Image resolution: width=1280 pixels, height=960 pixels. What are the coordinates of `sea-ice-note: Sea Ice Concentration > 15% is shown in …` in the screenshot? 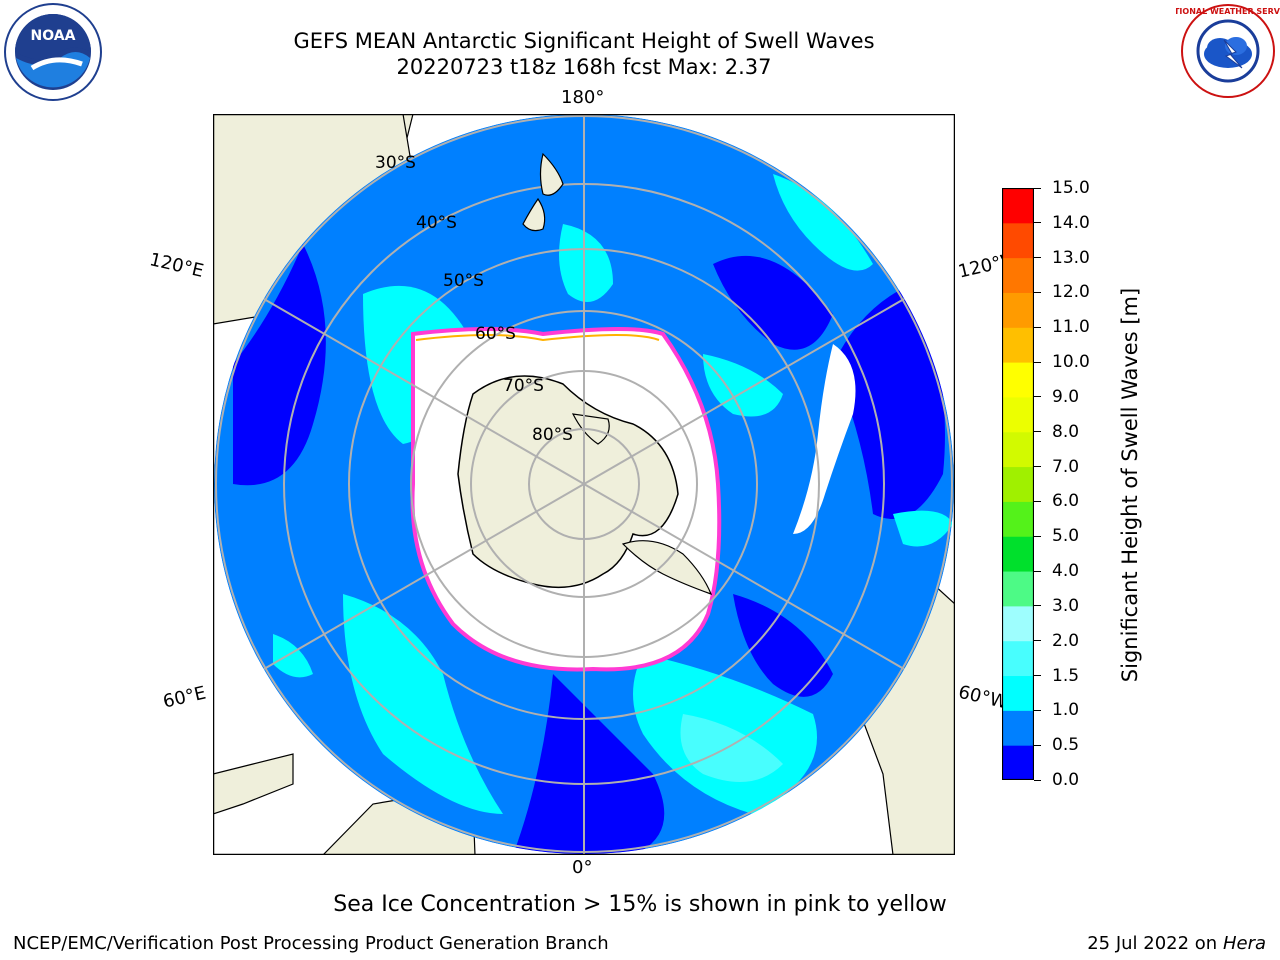 It's located at (640, 904).